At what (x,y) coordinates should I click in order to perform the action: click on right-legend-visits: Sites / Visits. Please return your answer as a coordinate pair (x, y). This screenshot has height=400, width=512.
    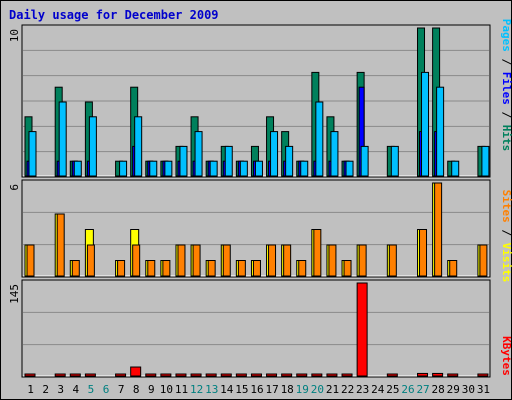
    Looking at the image, I should click on (506, 236).